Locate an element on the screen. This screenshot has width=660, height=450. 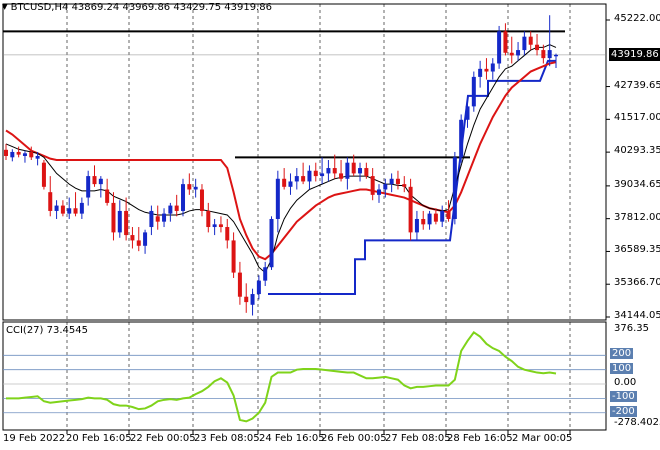
time-tick-label: 27 Feb 08:05 is located at coordinates (418, 438).